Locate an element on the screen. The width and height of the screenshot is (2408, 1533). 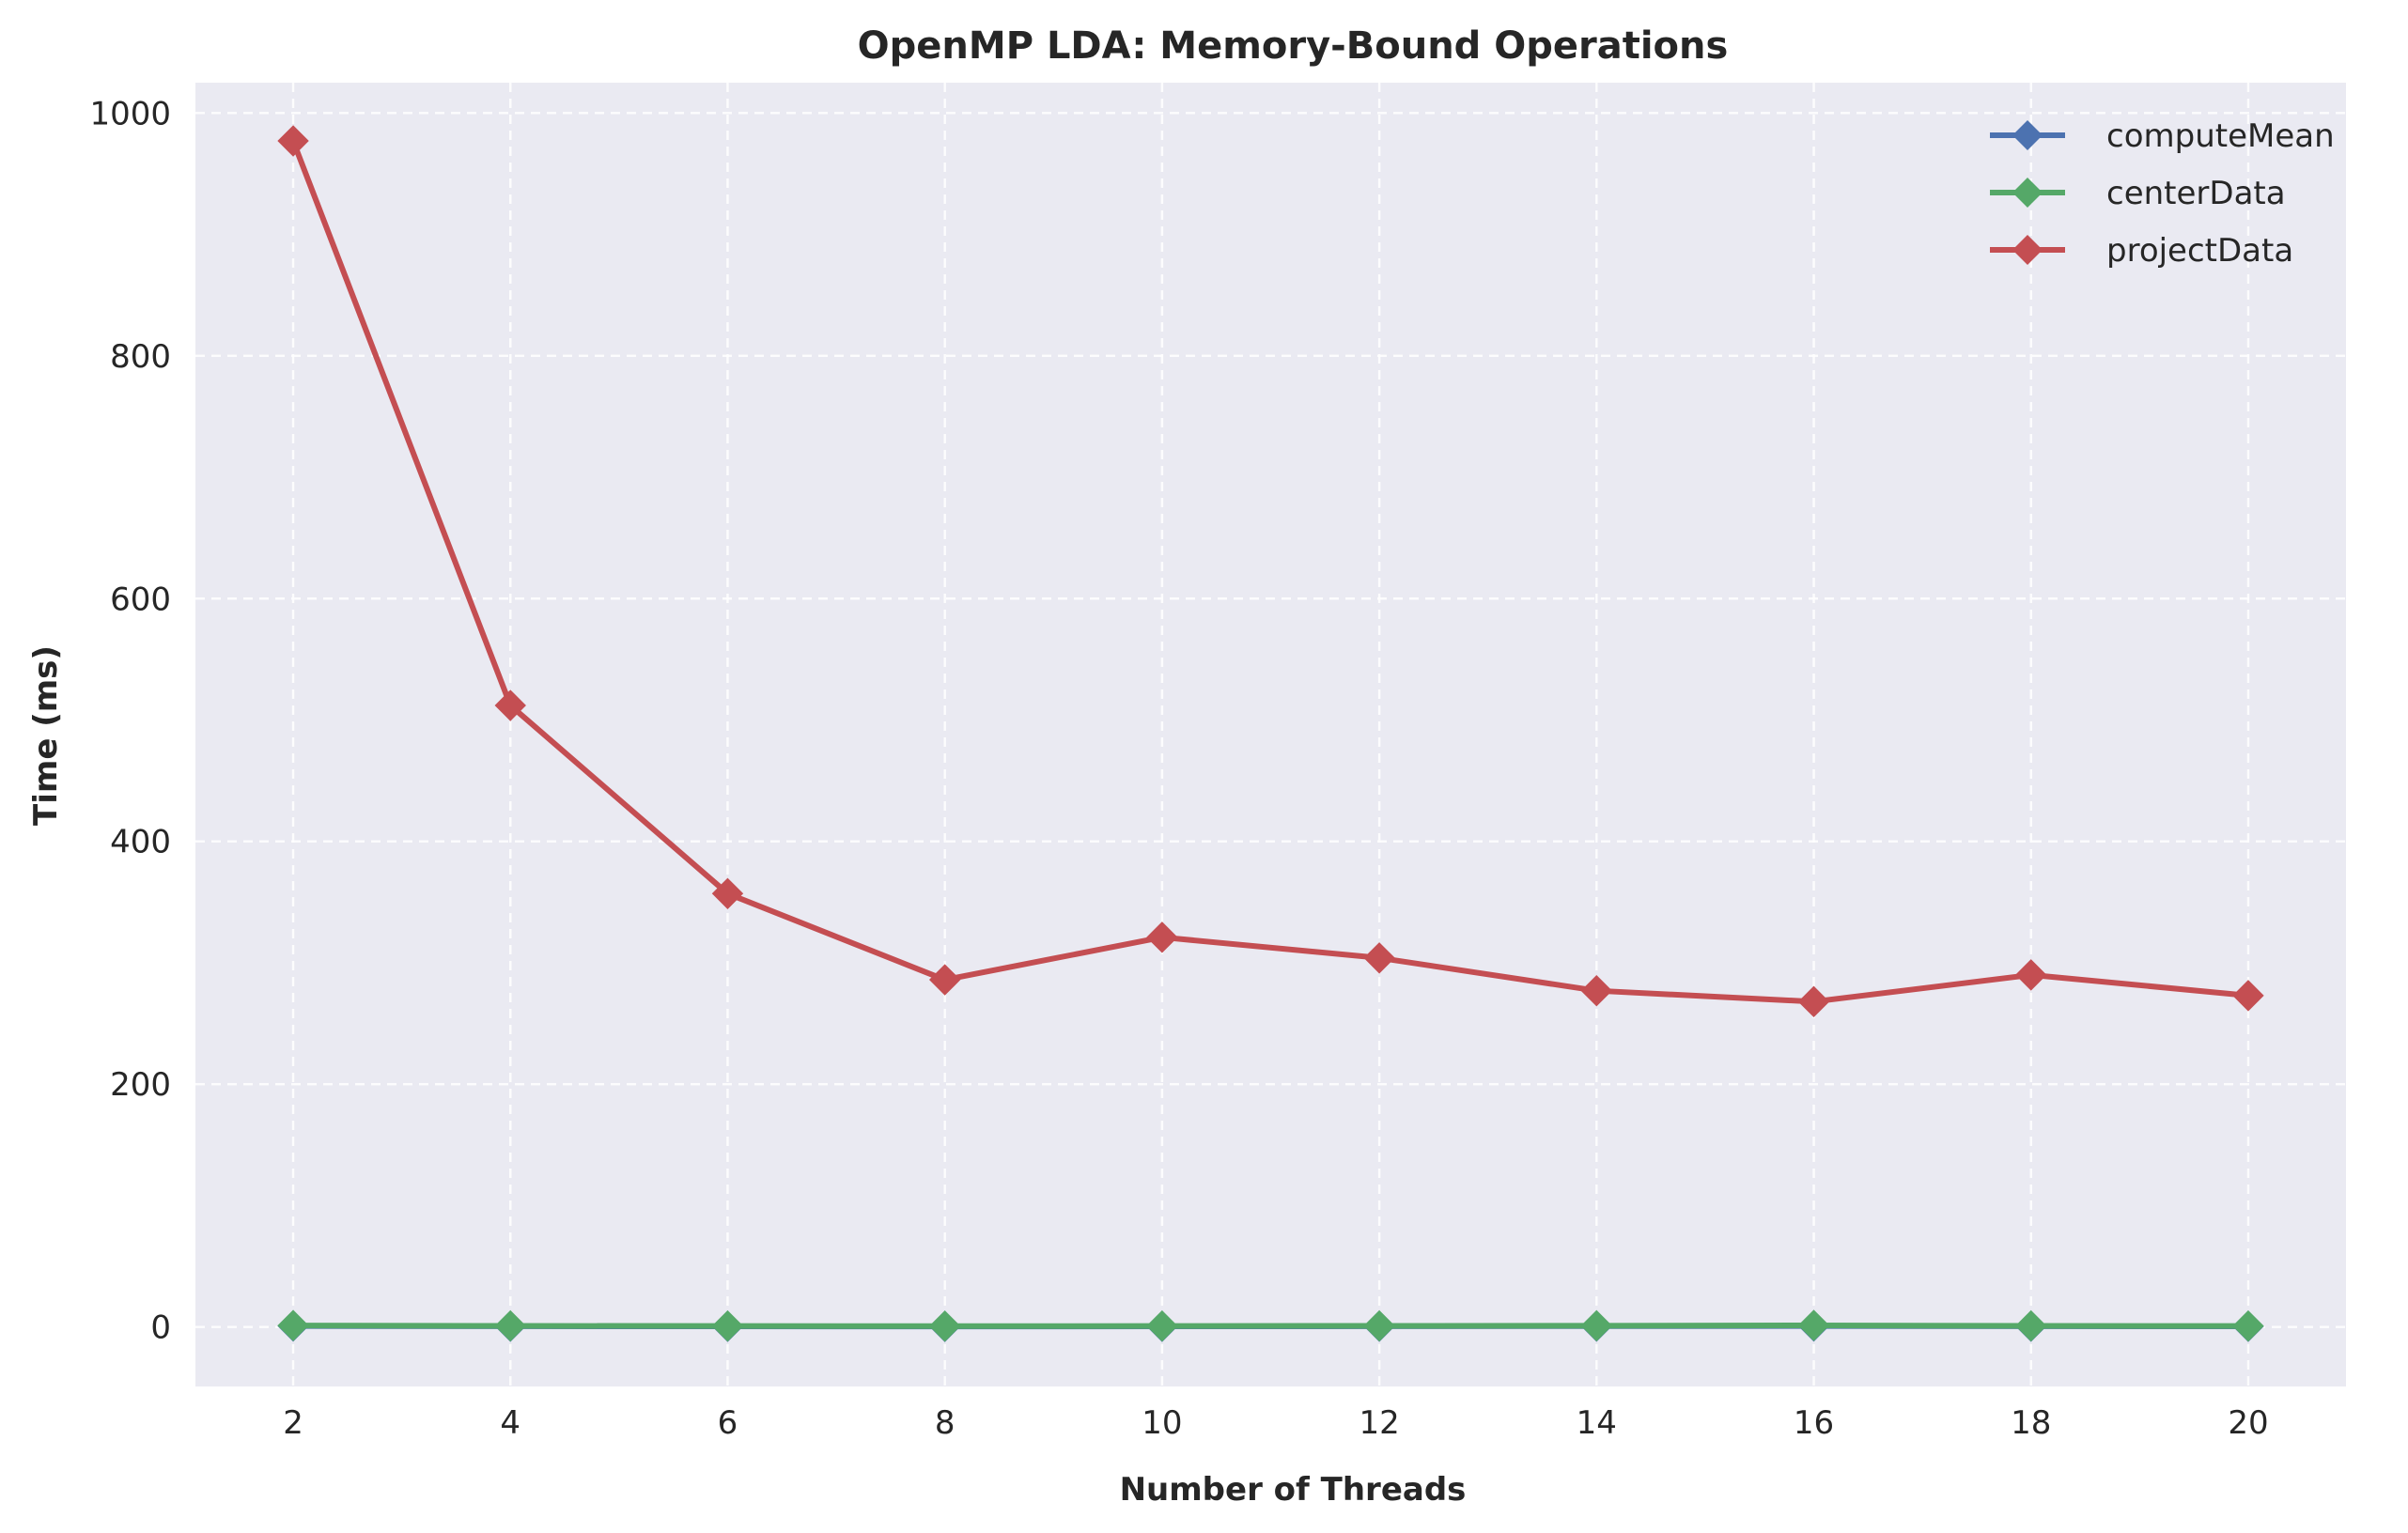
x-tick-label: 18 is located at coordinates (2031, 1423).